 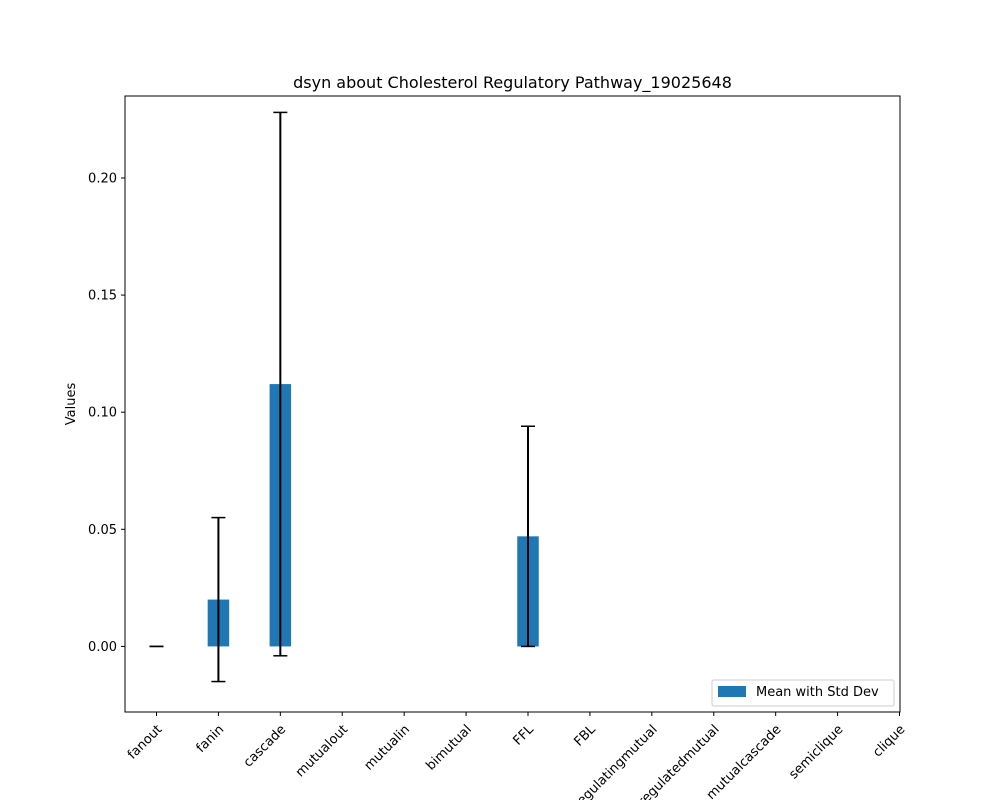 What do you see at coordinates (102, 647) in the screenshot?
I see `y-tick-label: 0.00` at bounding box center [102, 647].